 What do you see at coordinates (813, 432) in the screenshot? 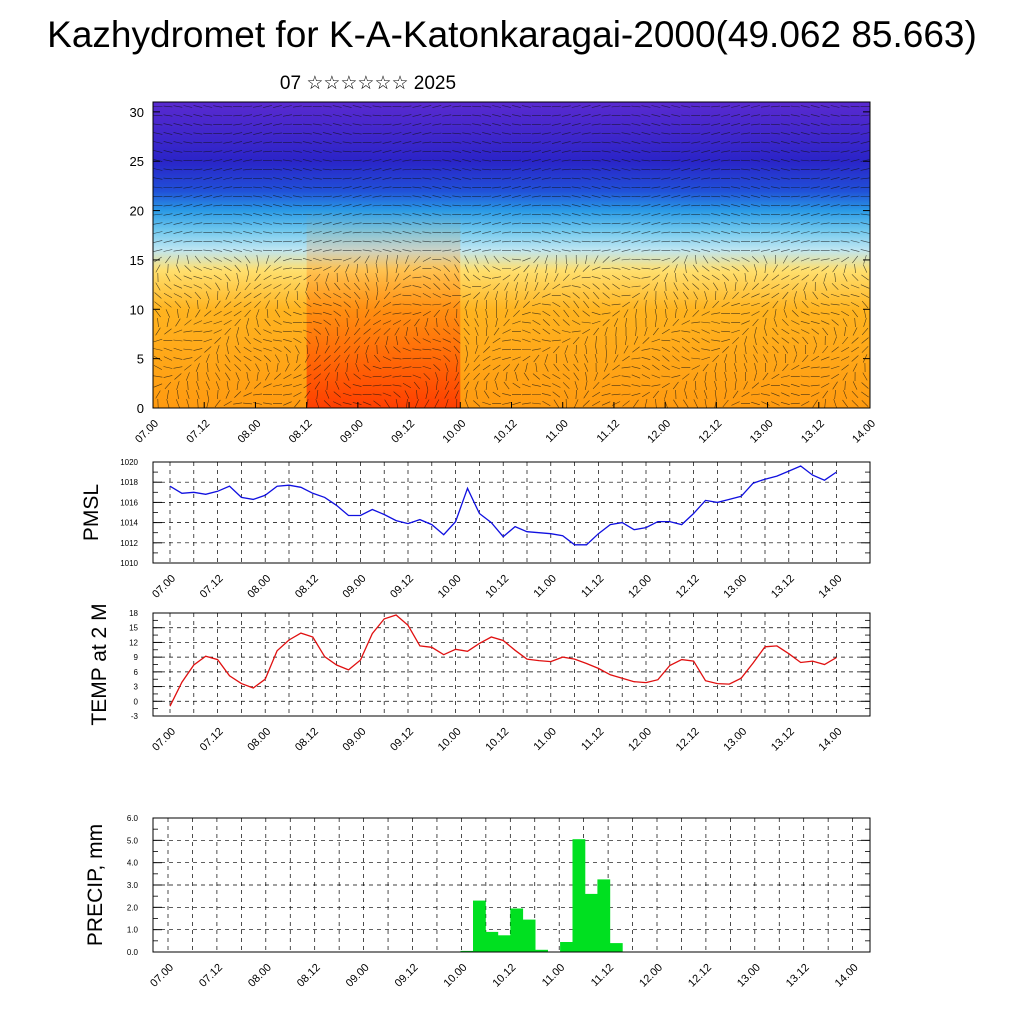
I see `panel1-x-tick-label: 13.12` at bounding box center [813, 432].